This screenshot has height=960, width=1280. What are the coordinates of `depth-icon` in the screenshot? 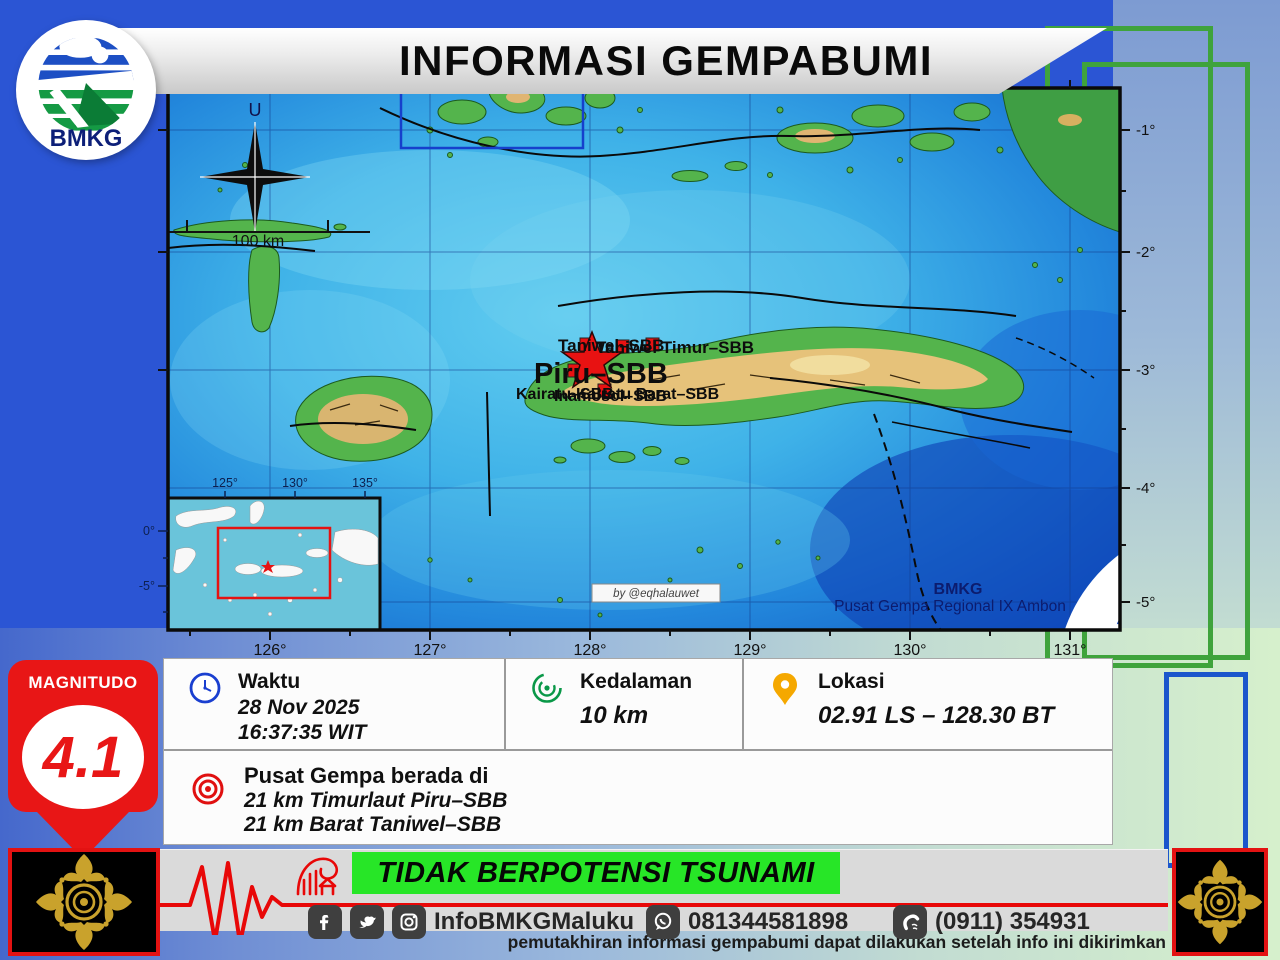 It's located at (547, 688).